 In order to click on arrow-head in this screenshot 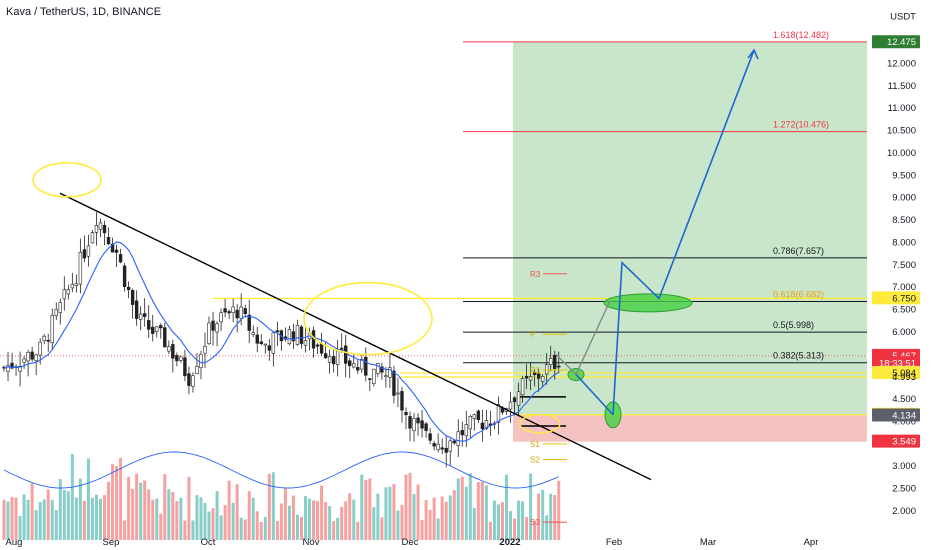, I will do `click(753, 54)`.